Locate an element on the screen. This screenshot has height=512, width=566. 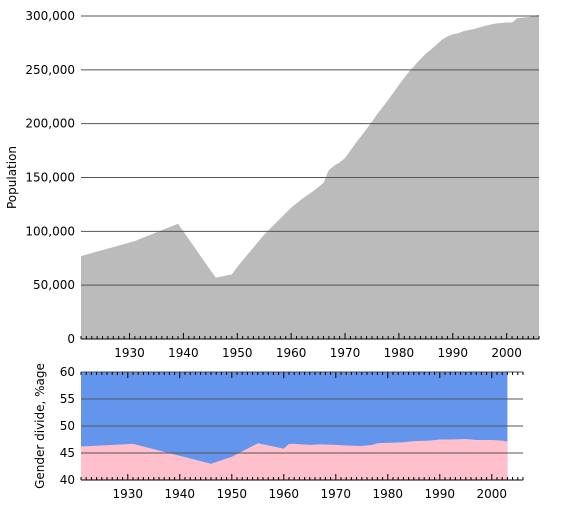
y-tick-label: 50 is located at coordinates (67, 426).